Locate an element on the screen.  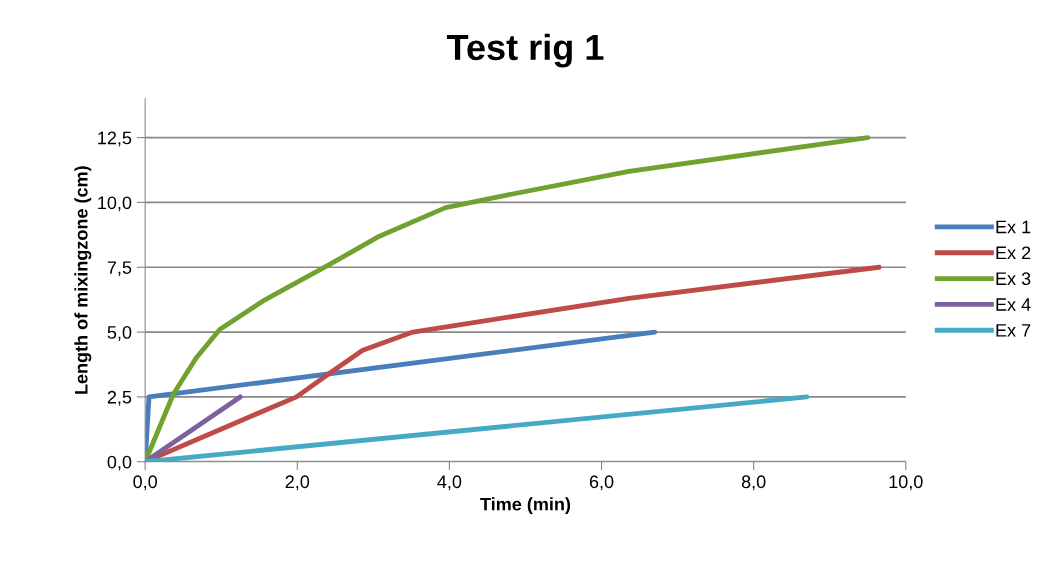
legend-label: Ex 2 is located at coordinates (1013, 253).